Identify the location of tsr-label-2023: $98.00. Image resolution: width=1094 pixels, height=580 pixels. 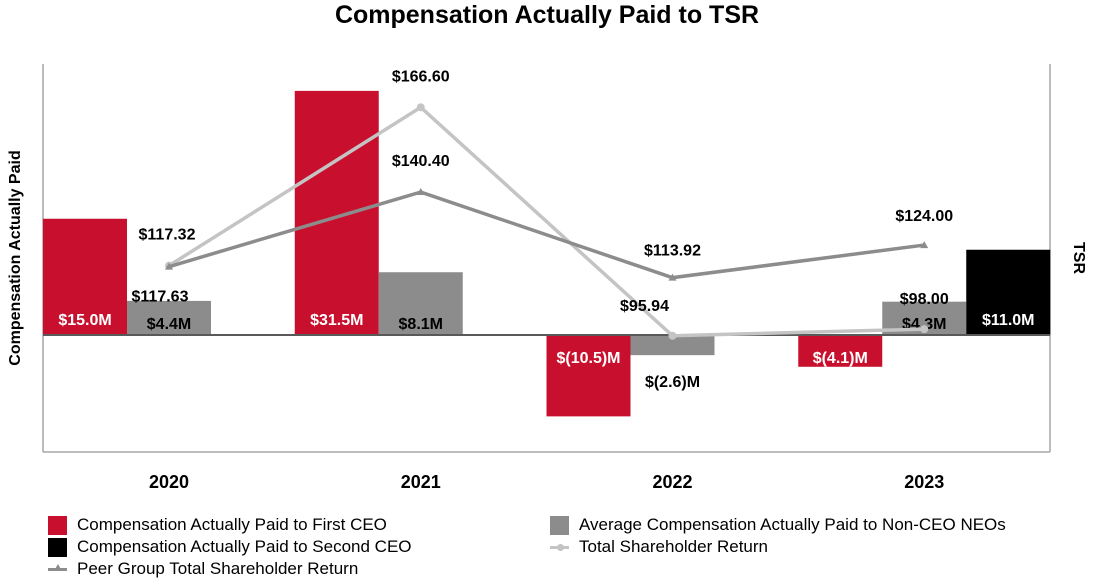
(924, 299).